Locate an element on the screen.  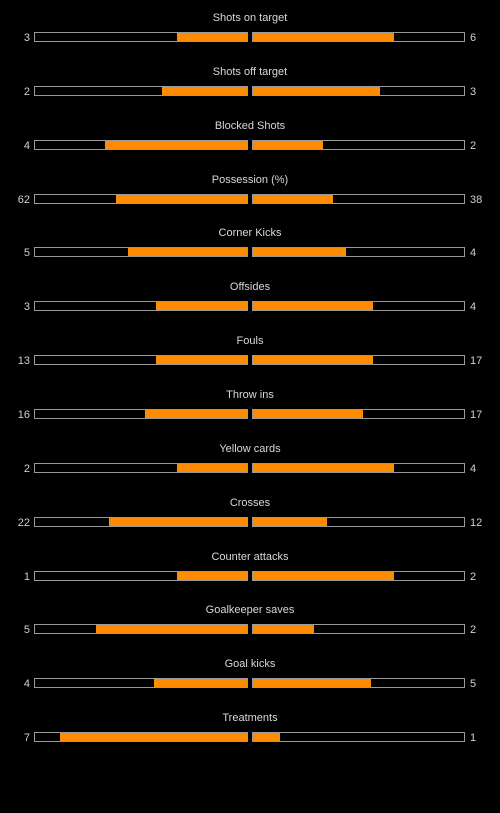
away-value: 1 is located at coordinates (473, 738).